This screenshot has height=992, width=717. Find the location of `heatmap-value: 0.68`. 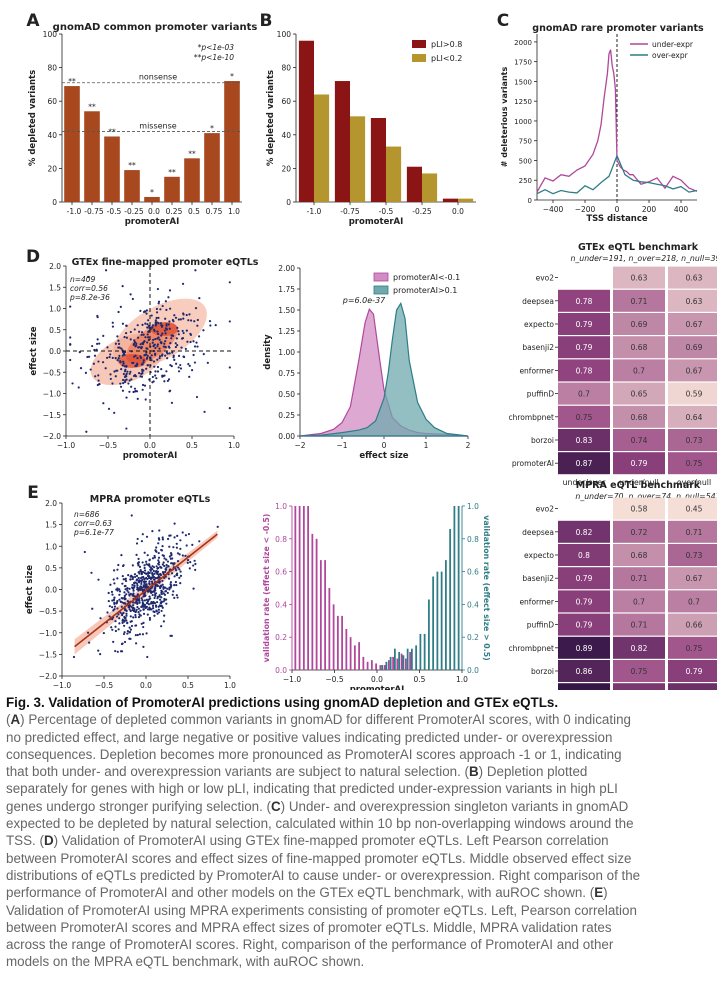

heatmap-value: 0.68 is located at coordinates (639, 555).